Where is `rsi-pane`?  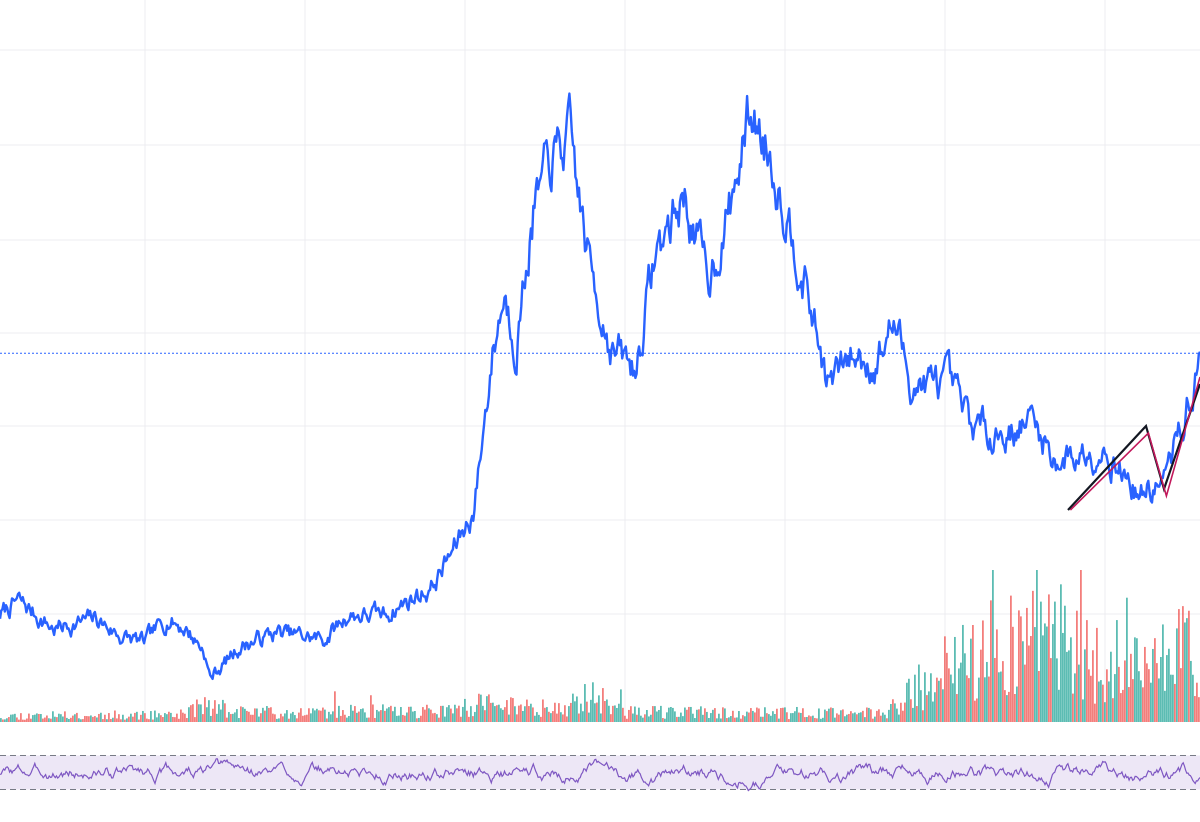
rsi-pane is located at coordinates (600, 773).